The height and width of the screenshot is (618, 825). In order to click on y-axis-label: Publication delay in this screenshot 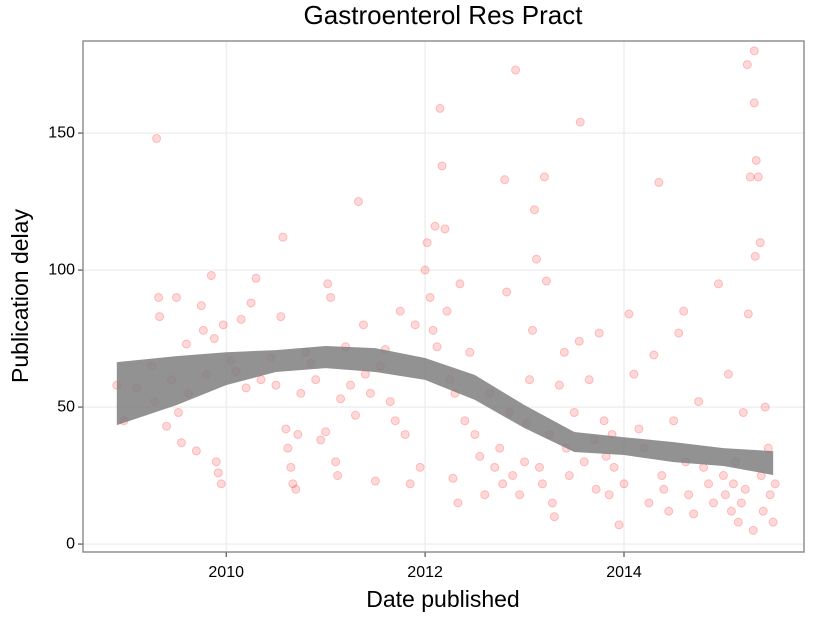, I will do `click(20, 296)`.